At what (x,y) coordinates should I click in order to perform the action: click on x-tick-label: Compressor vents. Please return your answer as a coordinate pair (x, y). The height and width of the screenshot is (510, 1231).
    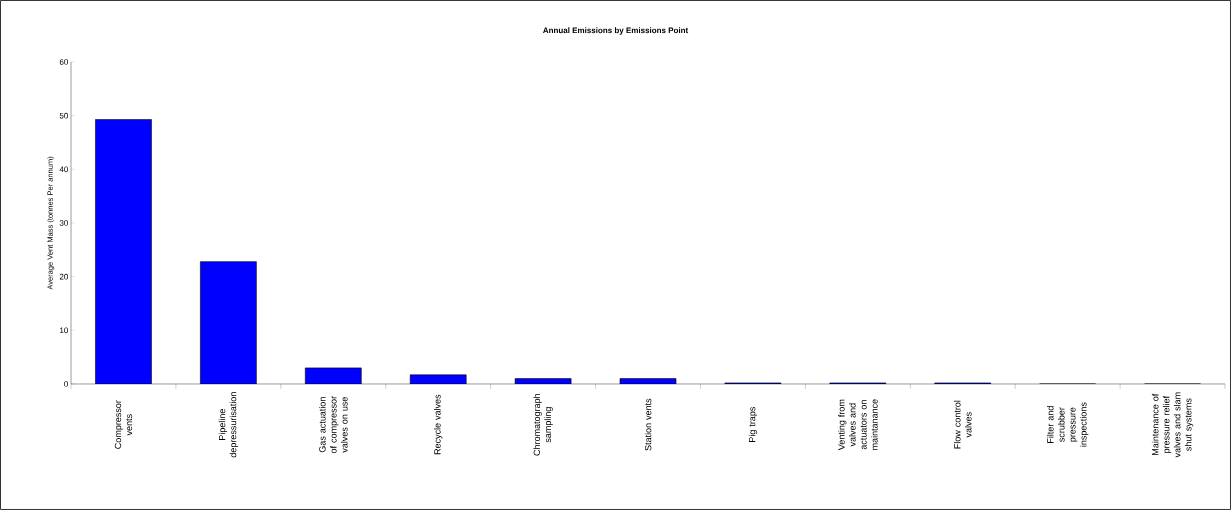
    Looking at the image, I should click on (123, 424).